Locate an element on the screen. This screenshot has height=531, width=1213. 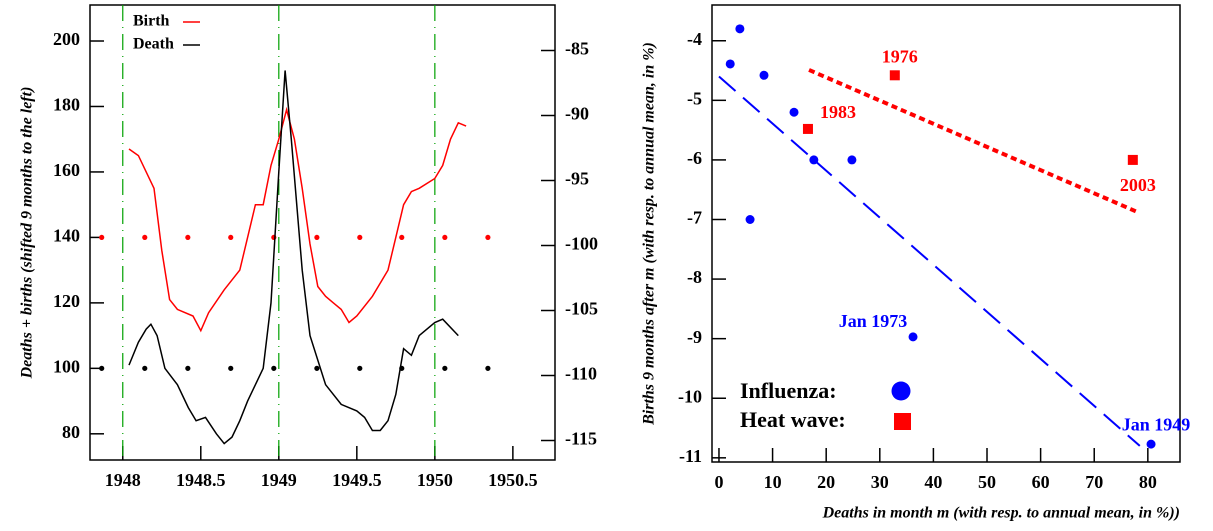
x-tick-label: 1949.5 is located at coordinates (357, 480).